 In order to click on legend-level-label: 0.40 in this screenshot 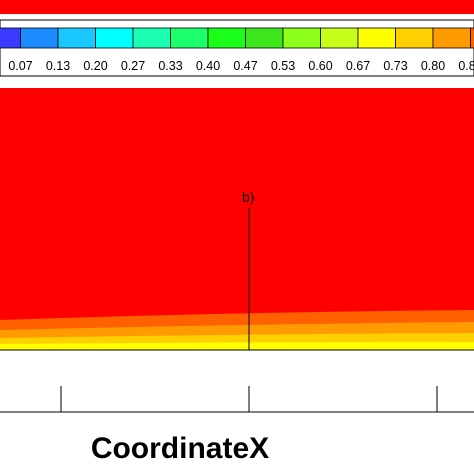, I will do `click(208, 66)`.